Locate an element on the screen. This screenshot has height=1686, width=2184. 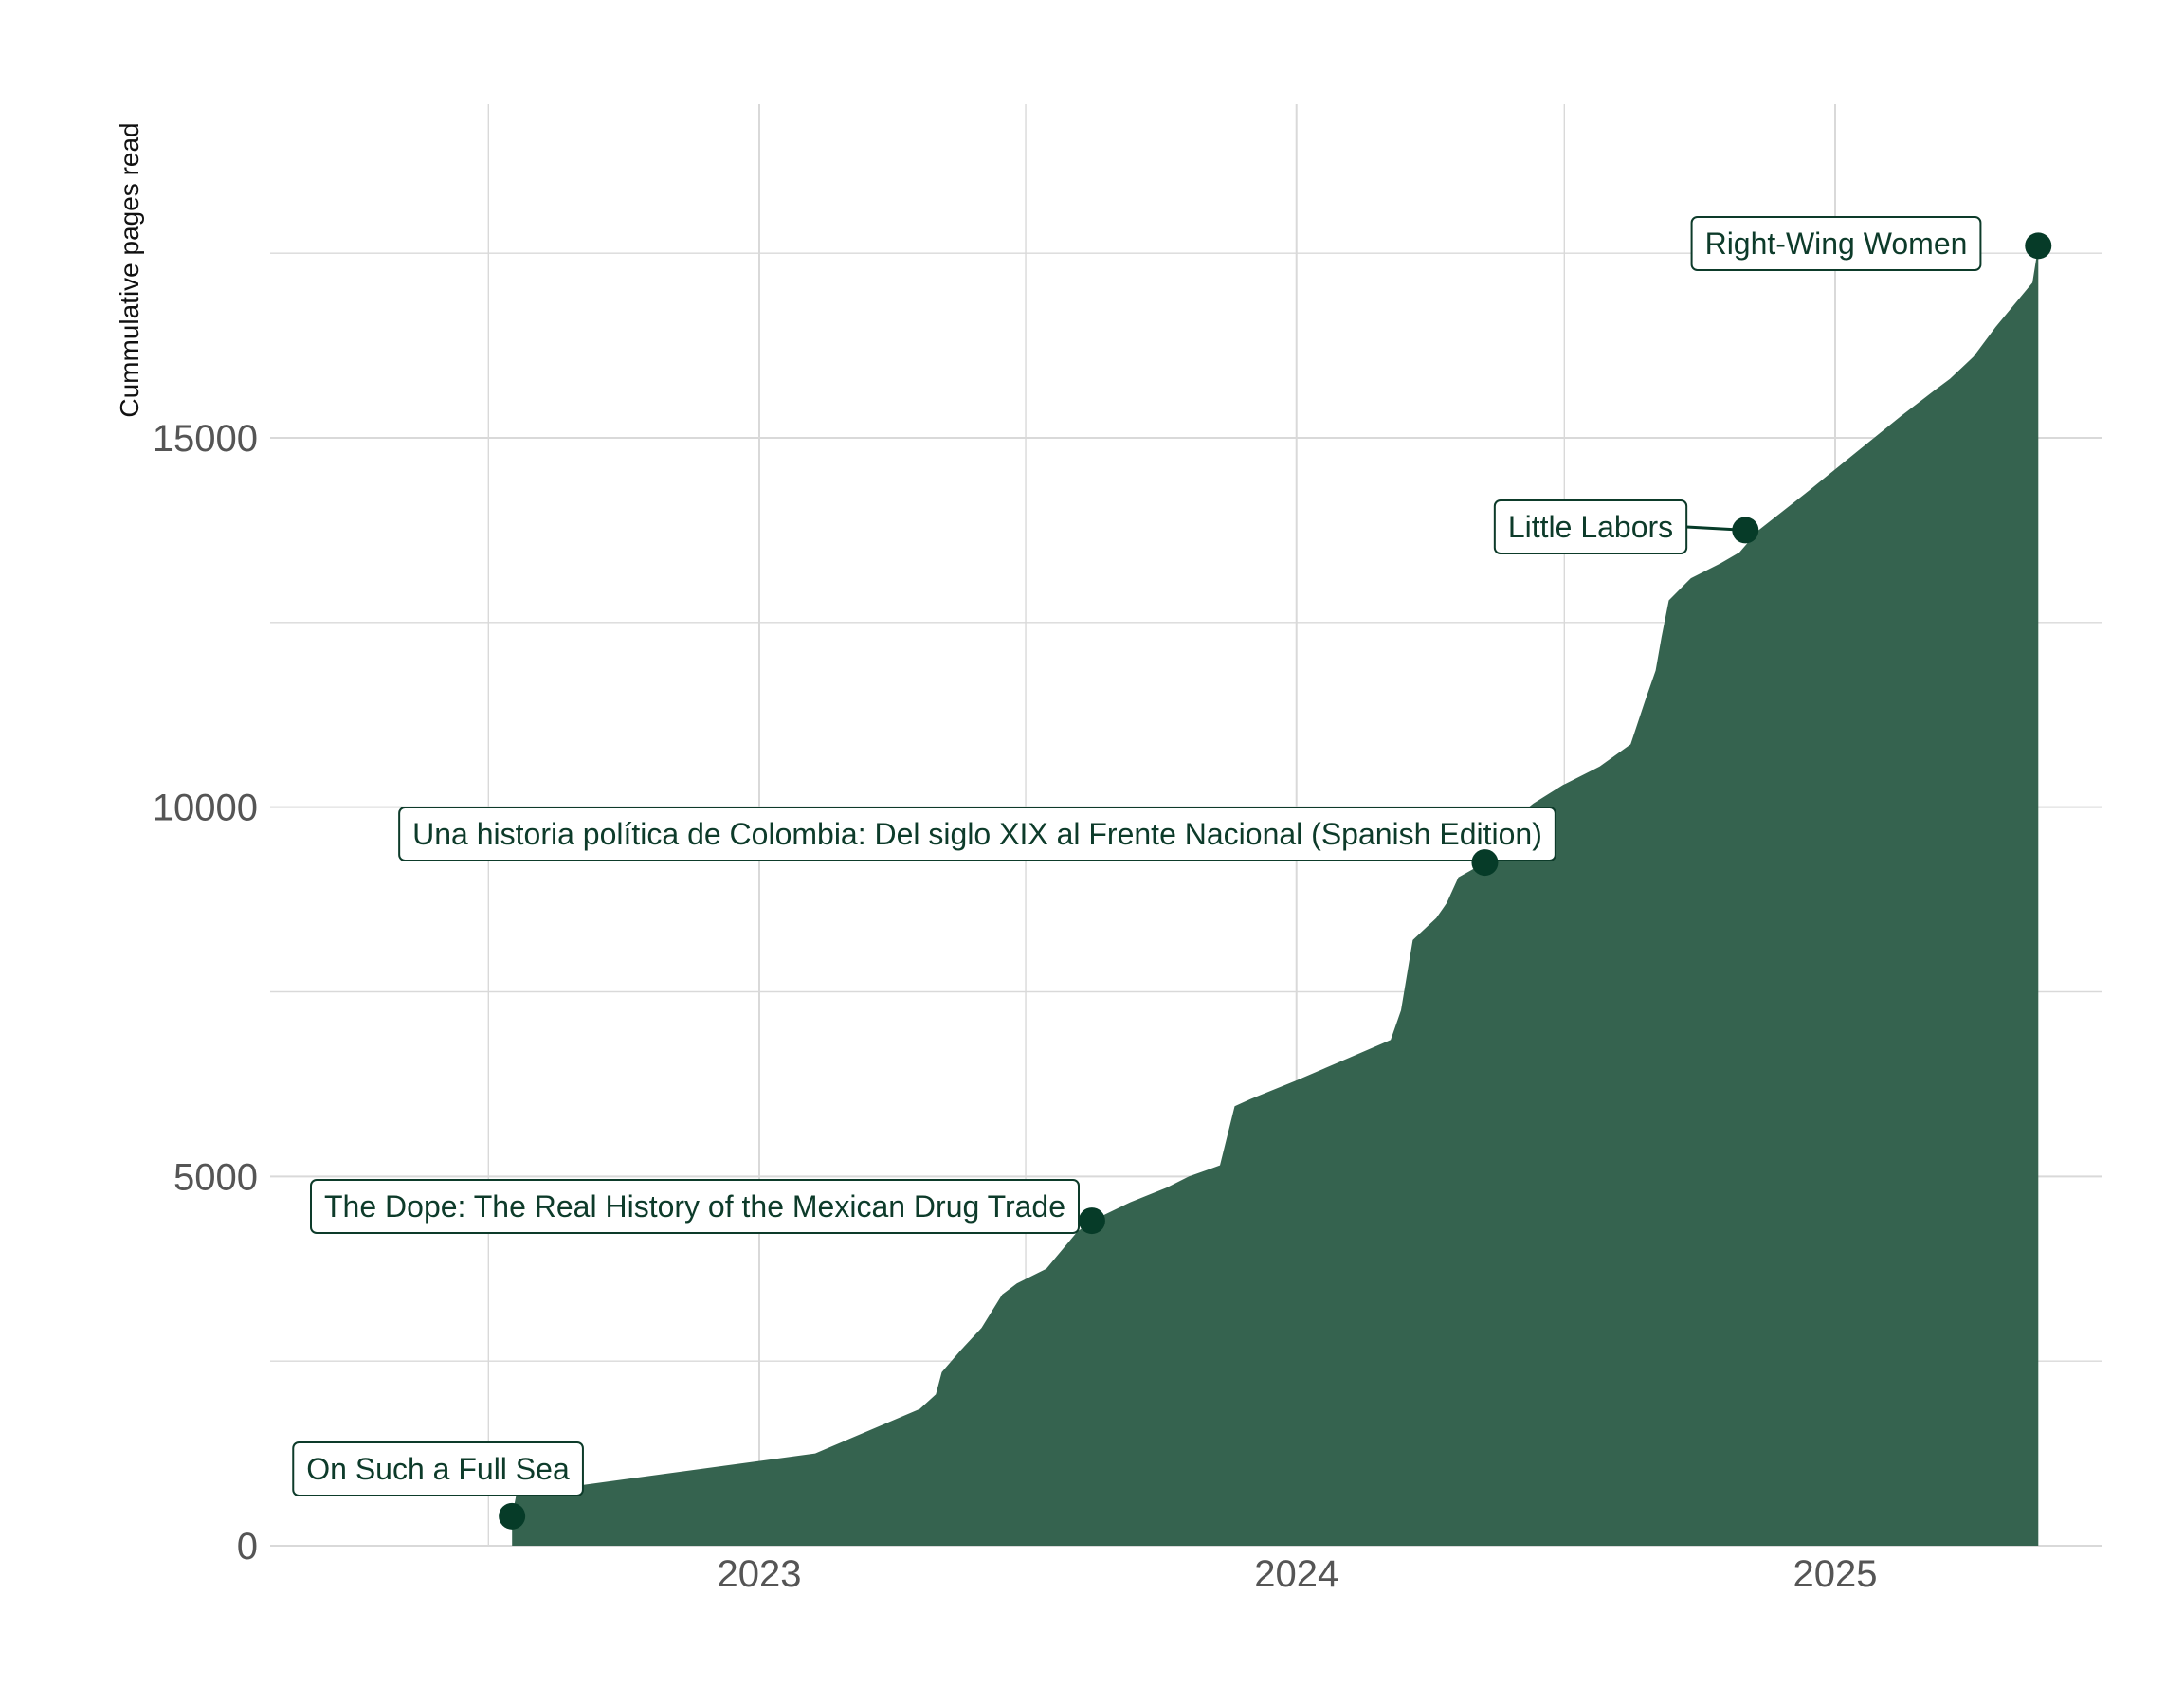
y-tick-label: 10000 is located at coordinates (205, 808).